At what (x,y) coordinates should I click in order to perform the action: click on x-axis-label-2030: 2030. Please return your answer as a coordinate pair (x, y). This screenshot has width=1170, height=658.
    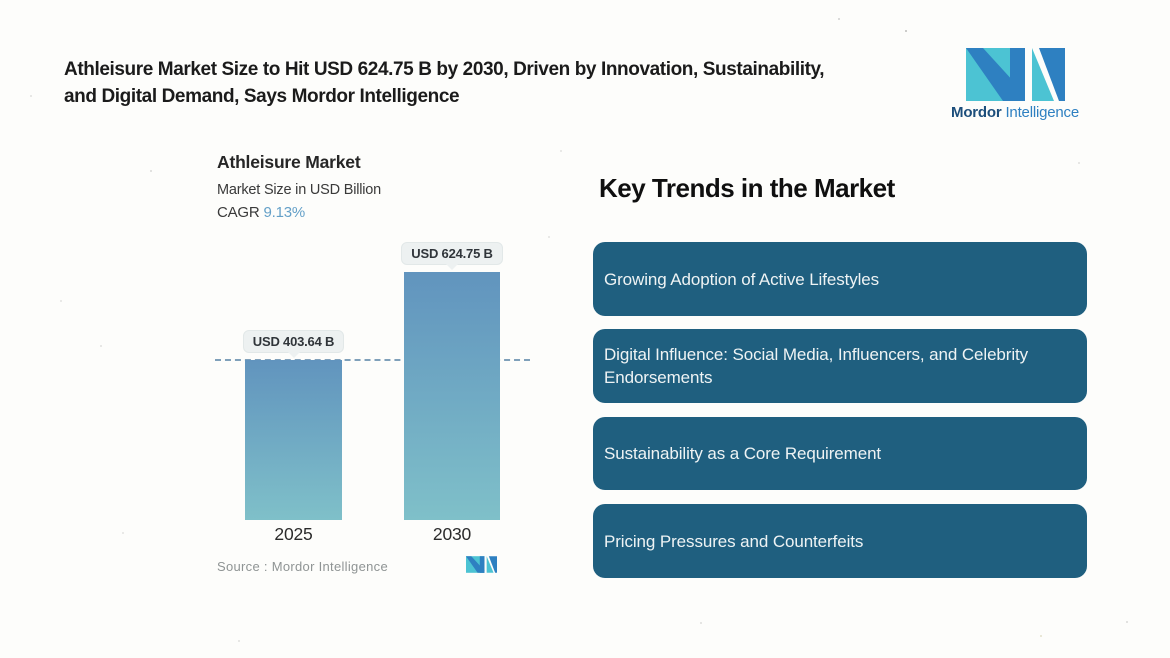
    Looking at the image, I should click on (452, 534).